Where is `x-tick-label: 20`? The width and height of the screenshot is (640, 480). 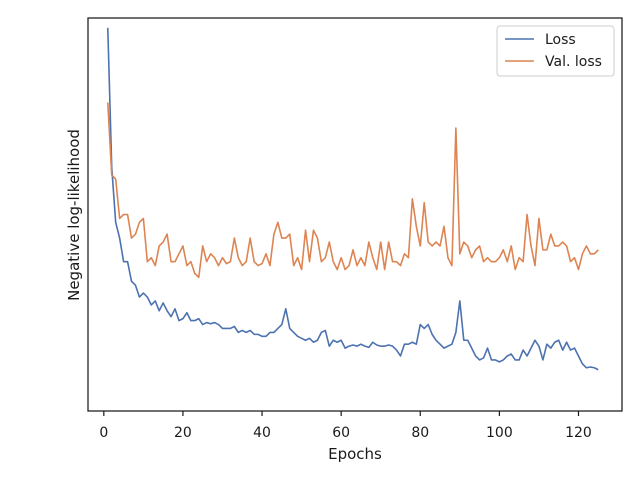 x-tick-label: 20 is located at coordinates (183, 433).